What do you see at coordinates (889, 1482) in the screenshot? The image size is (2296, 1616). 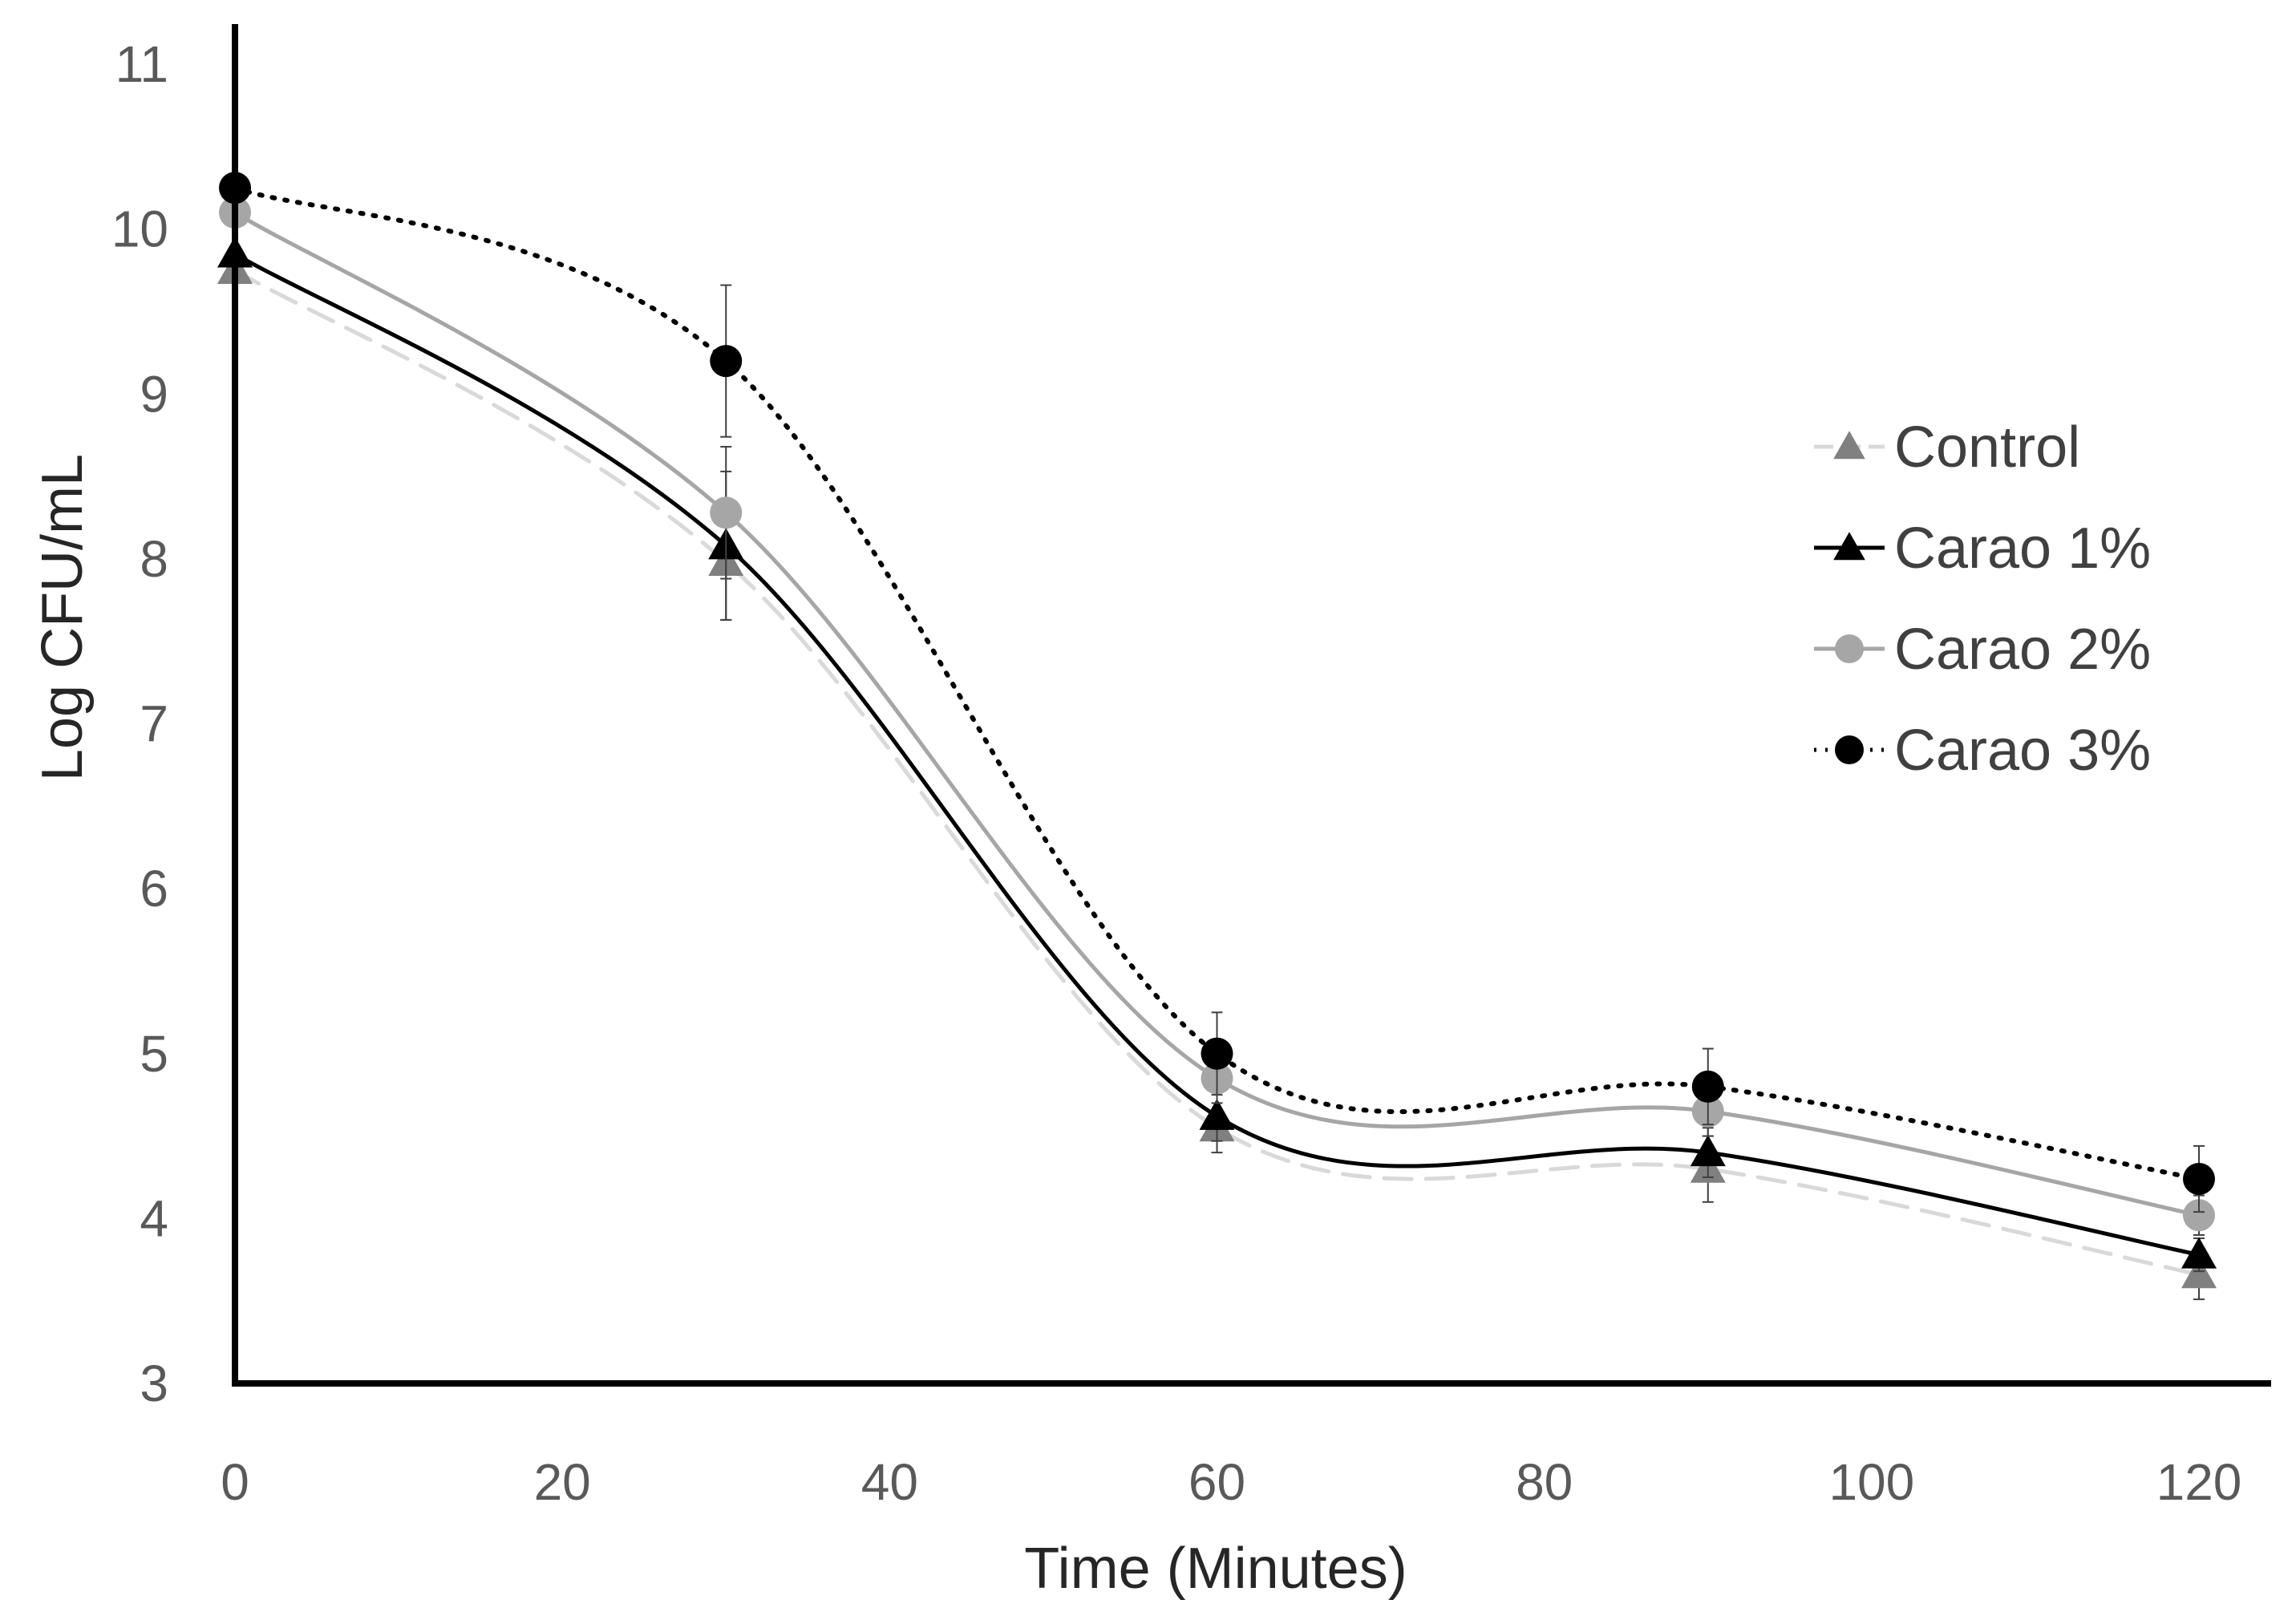 I see `x-tick-label: 40` at bounding box center [889, 1482].